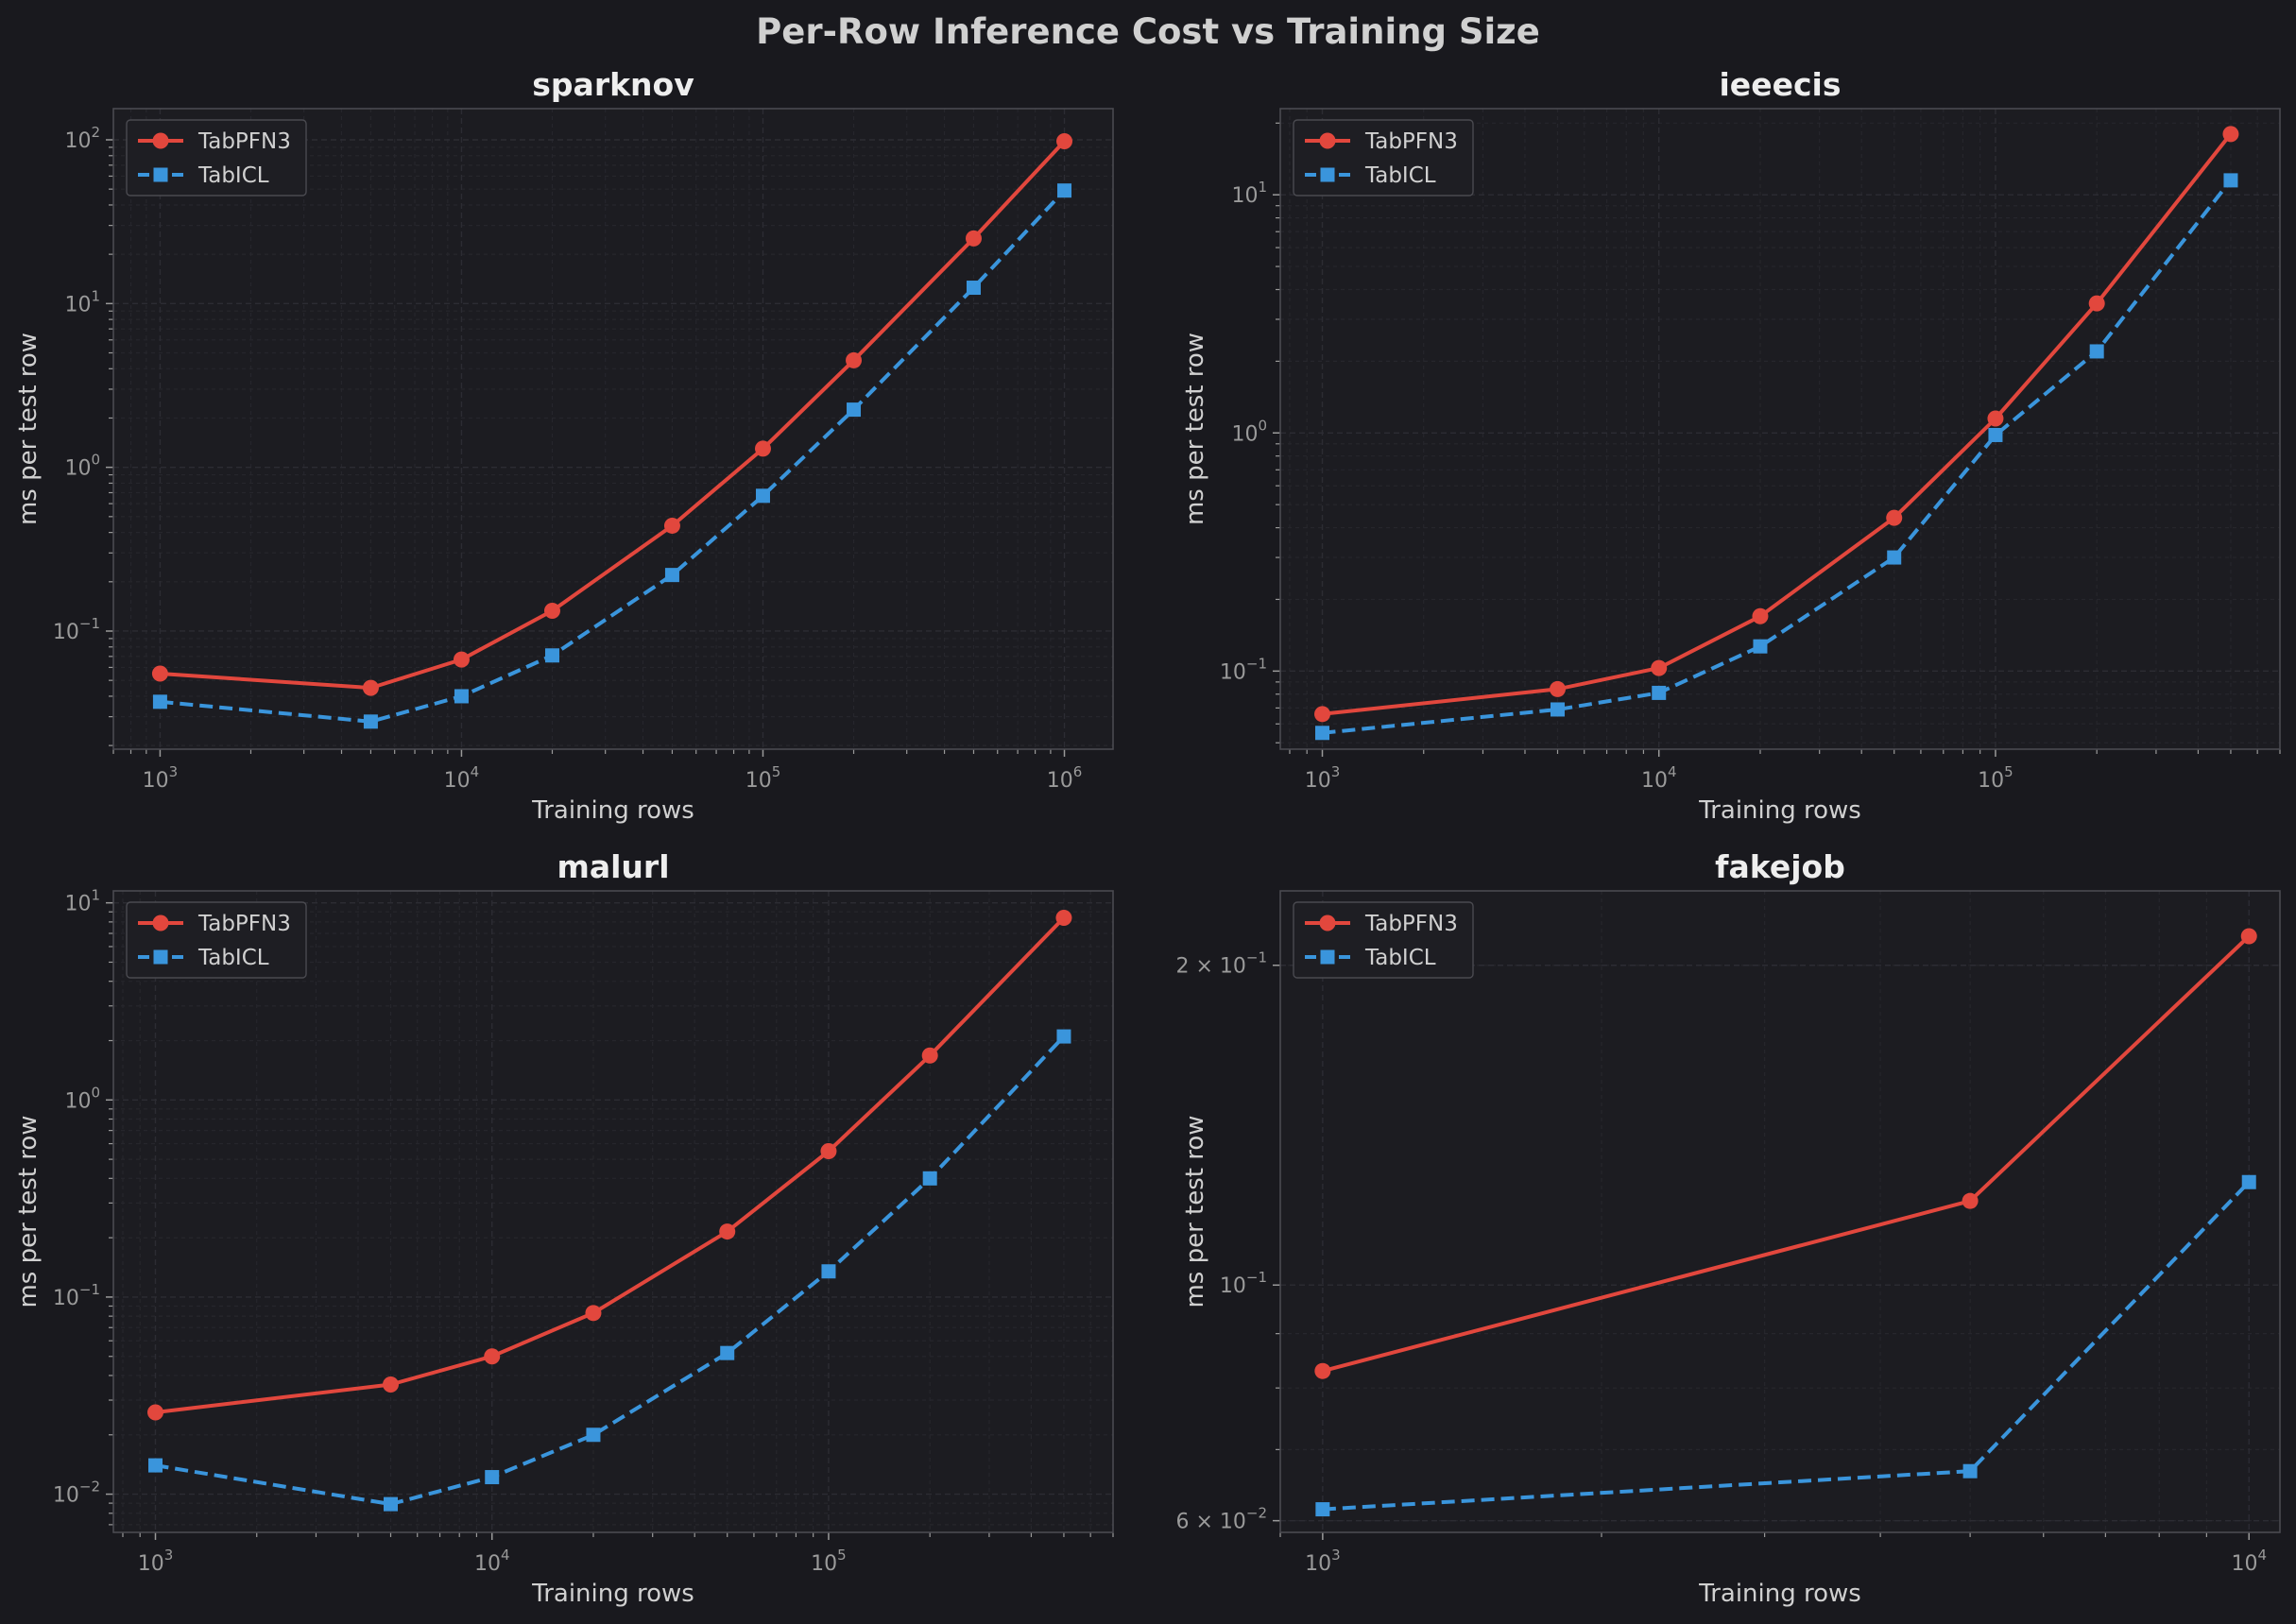 Image resolution: width=2296 pixels, height=1624 pixels. What do you see at coordinates (1148, 31) in the screenshot?
I see `figure-title: Per-Row Inference Cost vs Training Size` at bounding box center [1148, 31].